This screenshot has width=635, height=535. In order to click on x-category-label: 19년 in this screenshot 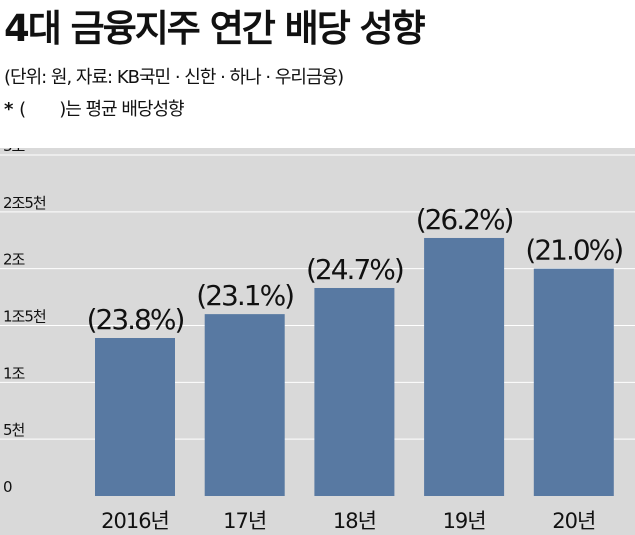, I will do `click(464, 521)`.